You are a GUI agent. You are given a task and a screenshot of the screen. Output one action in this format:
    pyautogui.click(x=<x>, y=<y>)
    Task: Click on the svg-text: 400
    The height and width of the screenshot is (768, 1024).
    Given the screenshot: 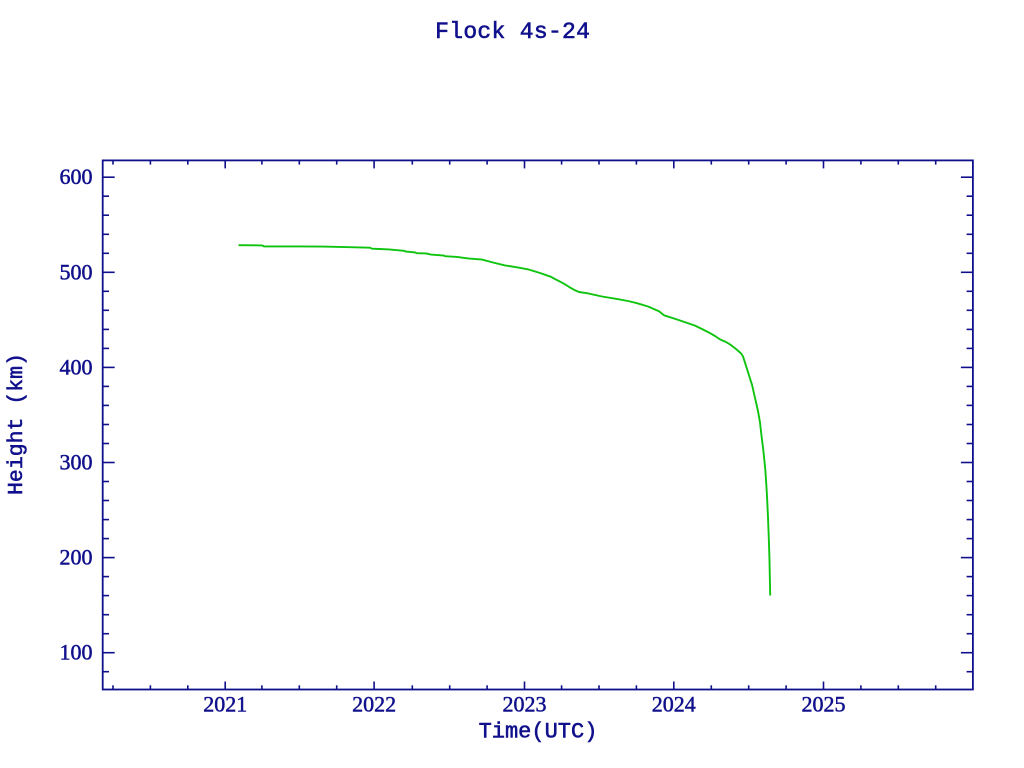 What is the action you would take?
    pyautogui.click(x=76, y=366)
    